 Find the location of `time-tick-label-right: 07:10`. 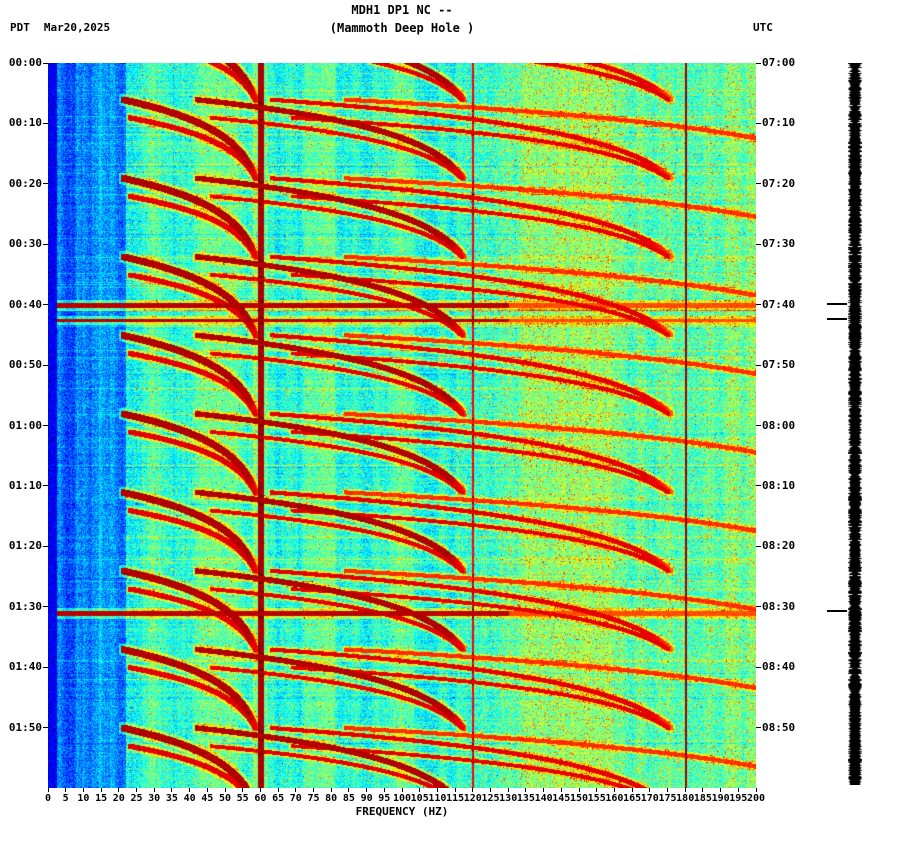

time-tick-label-right: 07:10 is located at coordinates (779, 123).